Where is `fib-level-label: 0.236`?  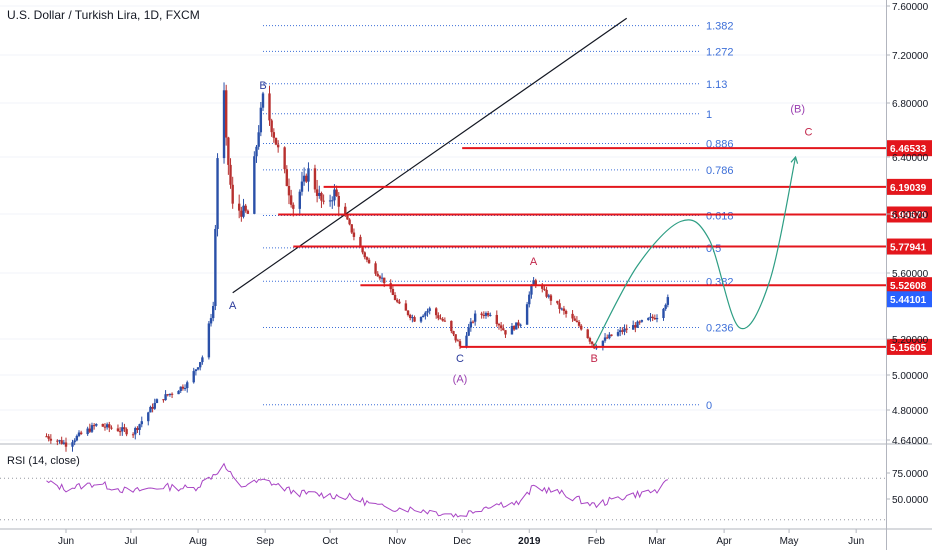
fib-level-label: 0.236 is located at coordinates (720, 328).